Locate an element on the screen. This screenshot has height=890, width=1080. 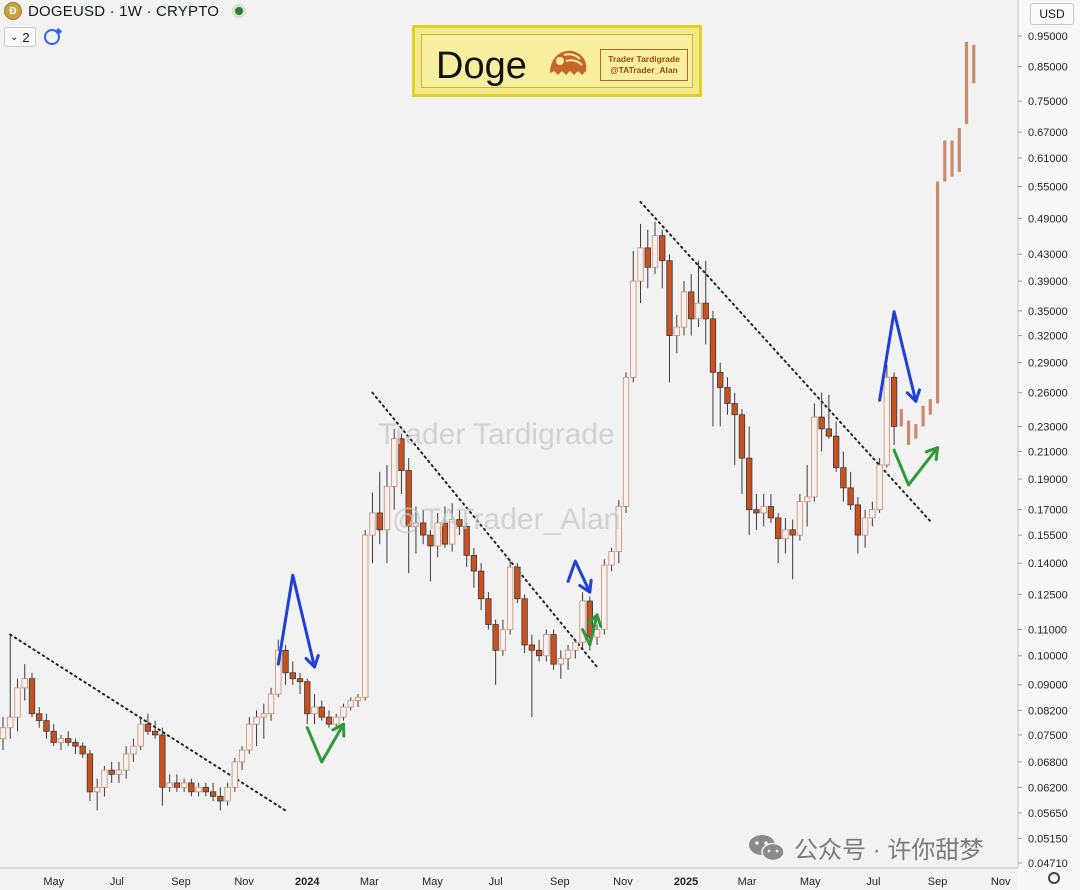
currency-selector: USD is located at coordinates (1052, 14).